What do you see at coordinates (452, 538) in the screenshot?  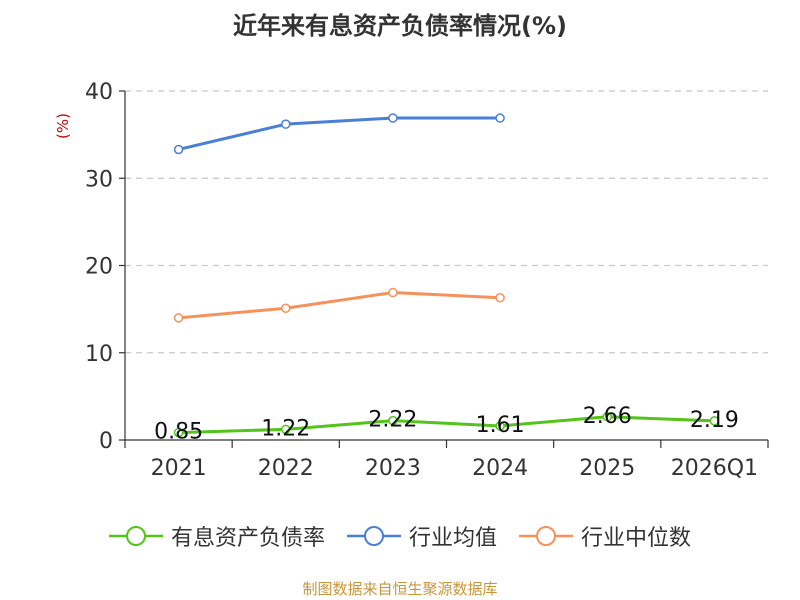 I see `legend-label: 行业均值` at bounding box center [452, 538].